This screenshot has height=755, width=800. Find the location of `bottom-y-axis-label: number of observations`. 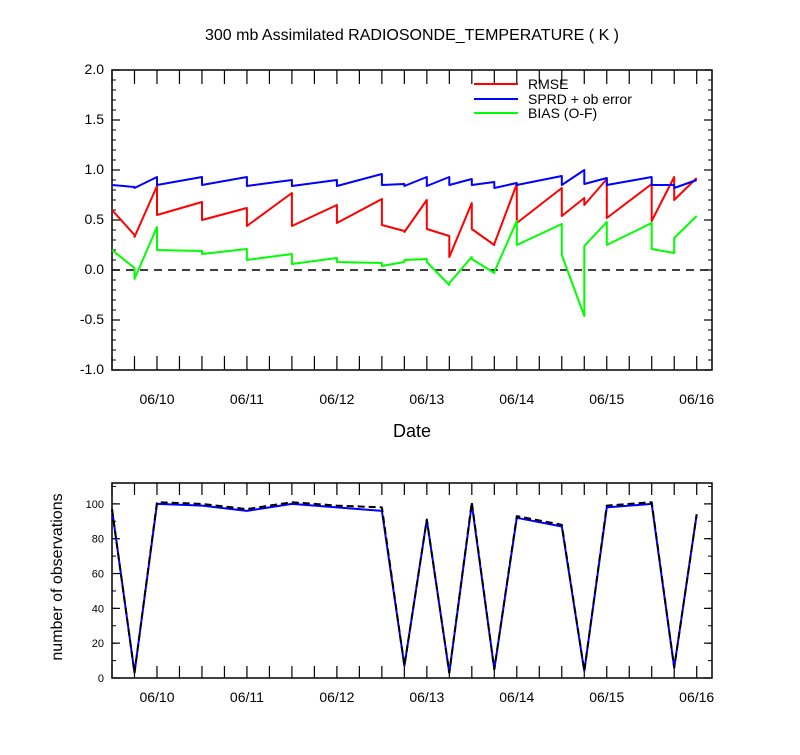

bottom-y-axis-label: number of observations is located at coordinates (57, 576).